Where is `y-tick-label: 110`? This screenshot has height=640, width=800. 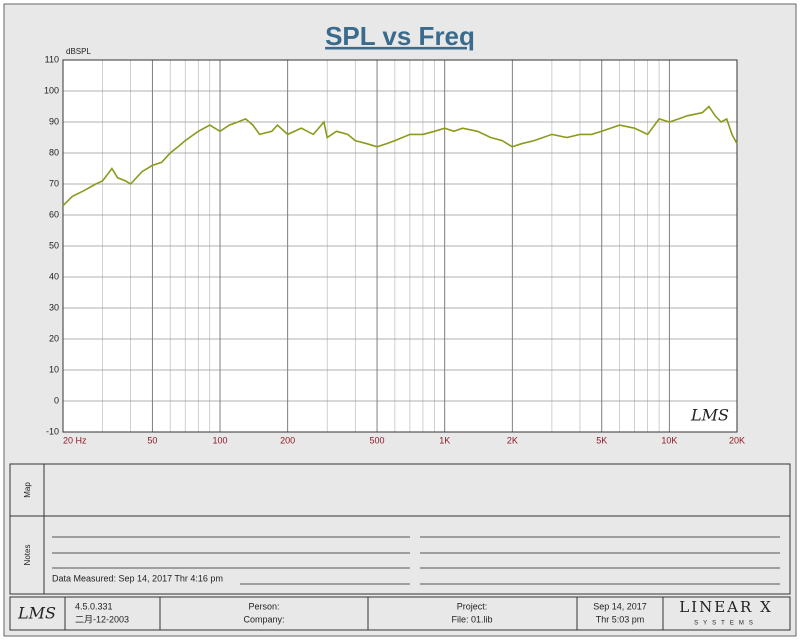 y-tick-label: 110 is located at coordinates (52, 59).